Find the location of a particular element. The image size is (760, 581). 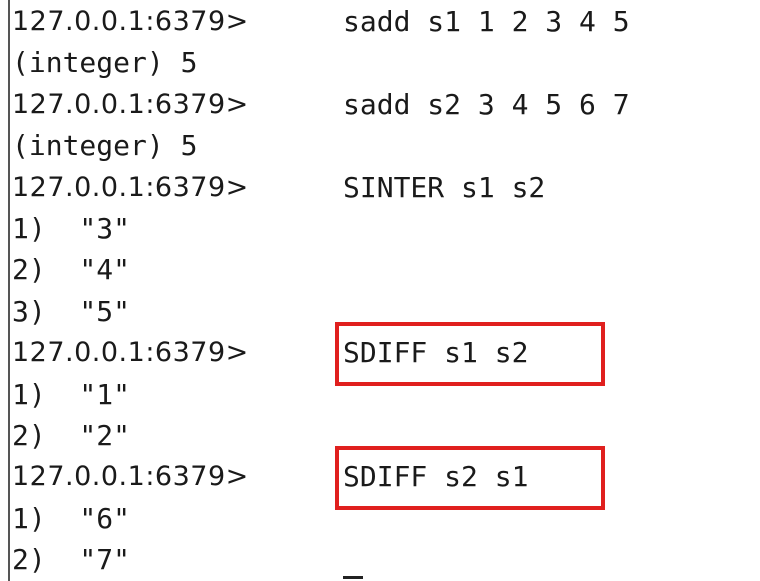

output: 3) "5" is located at coordinates (71, 311).